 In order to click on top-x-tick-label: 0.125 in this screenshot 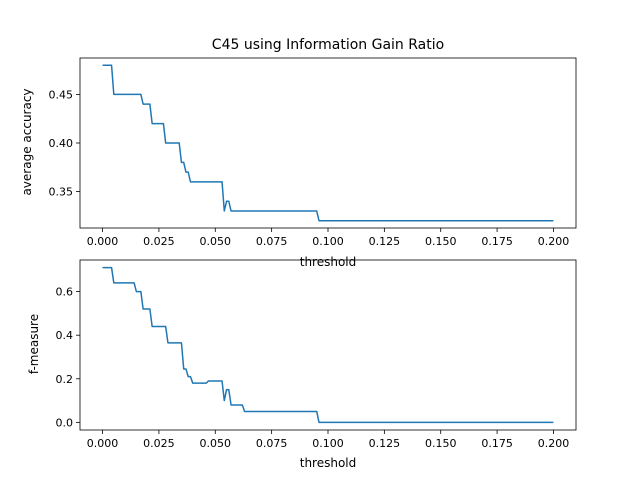, I will do `click(385, 241)`.